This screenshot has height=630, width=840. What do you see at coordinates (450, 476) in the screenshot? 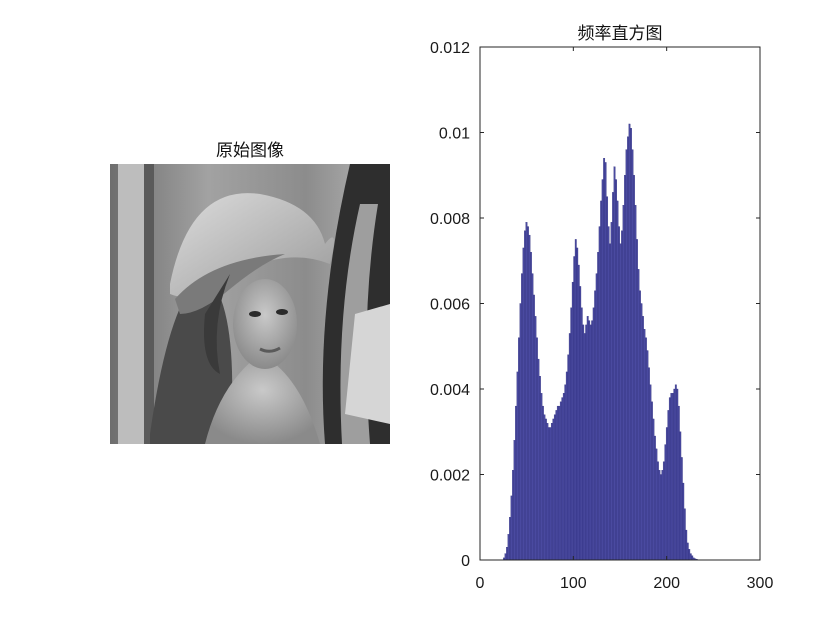
I see `y-tick-label: 0.002` at bounding box center [450, 476].